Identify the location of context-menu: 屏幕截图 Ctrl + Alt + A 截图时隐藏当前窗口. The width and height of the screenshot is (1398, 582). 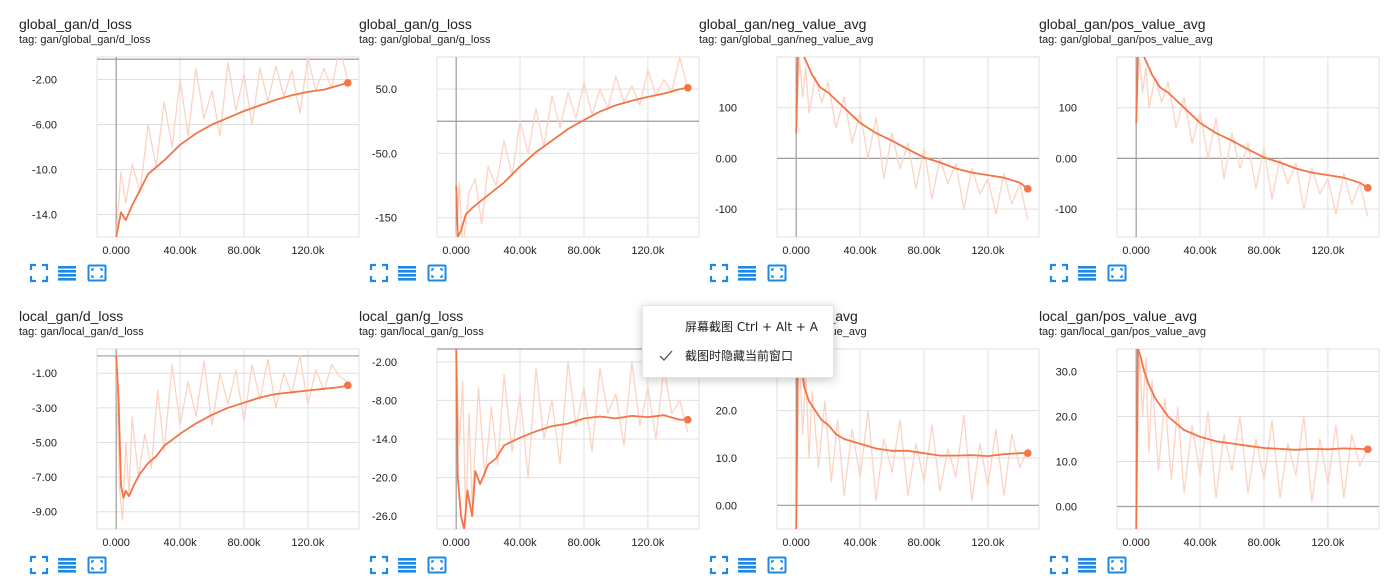
(738, 341).